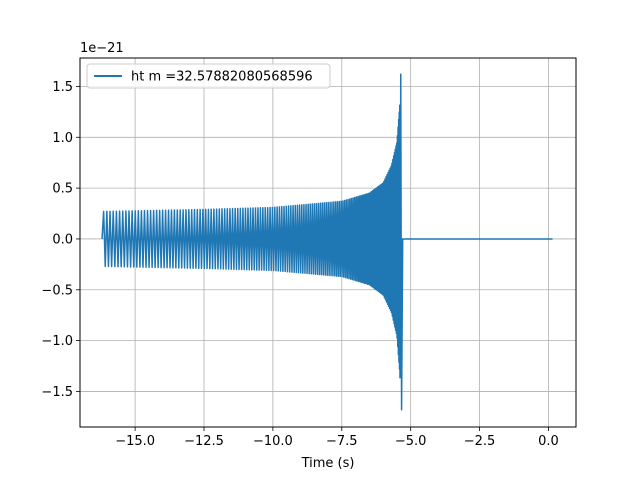 The height and width of the screenshot is (480, 640). Describe the element at coordinates (480, 441) in the screenshot. I see `x-tick-label: −2.5` at that location.